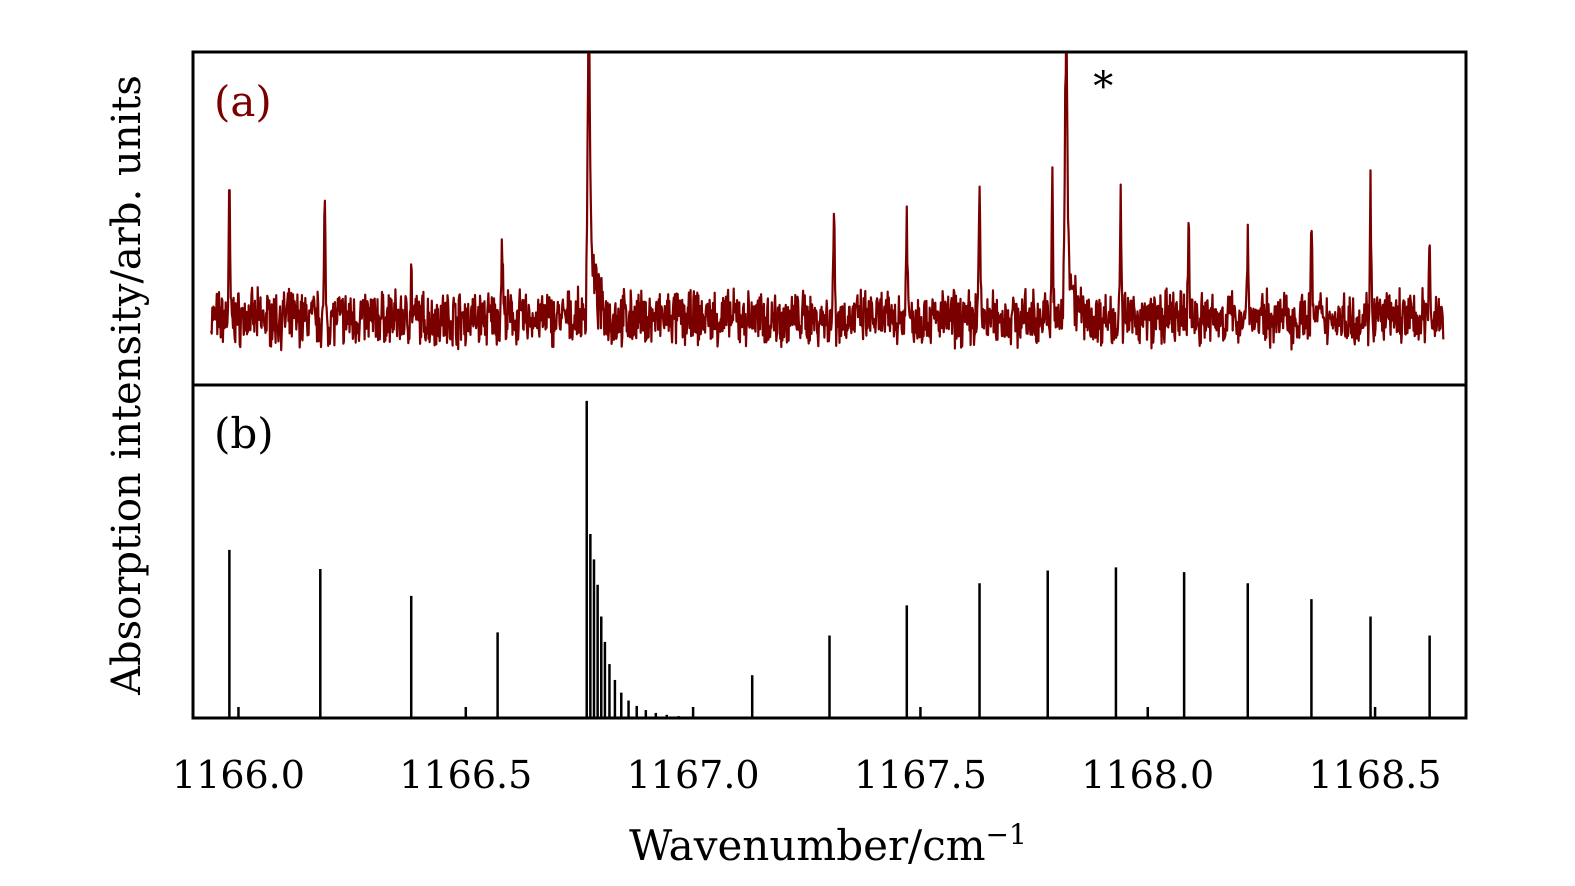  What do you see at coordinates (807, 712) in the screenshot?
I see `x-axis-ticks` at bounding box center [807, 712].